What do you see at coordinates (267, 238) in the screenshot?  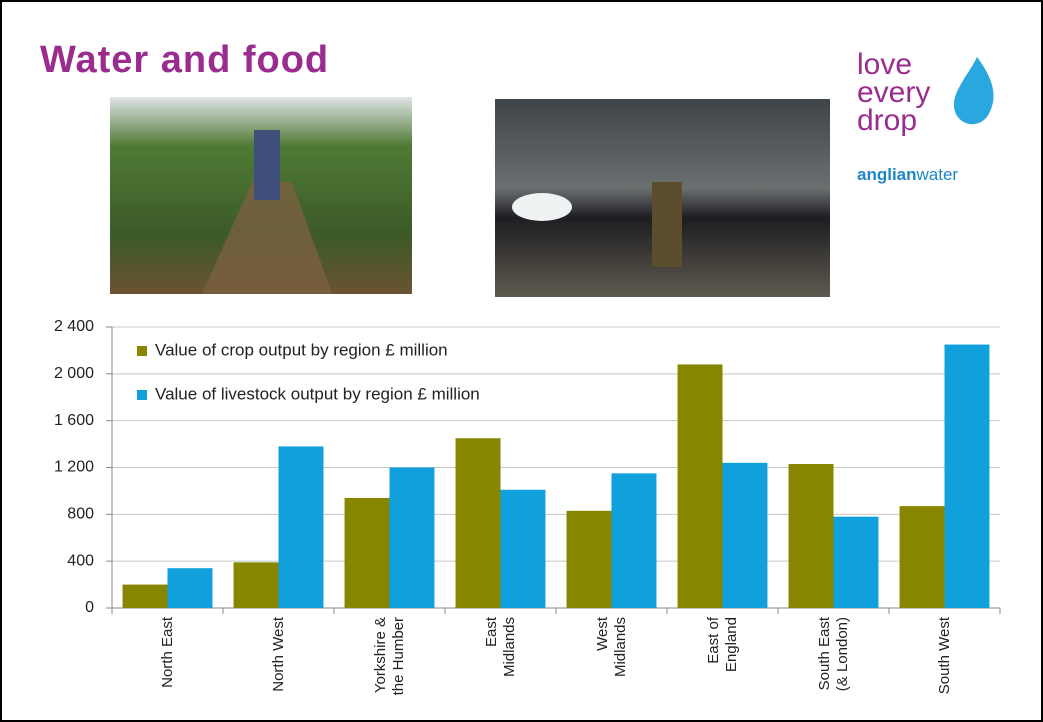 I see `photo-water` at bounding box center [267, 238].